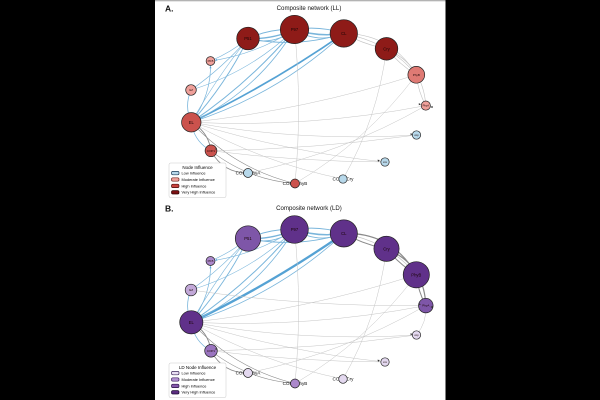 The height and width of the screenshot is (400, 600). What do you see at coordinates (169, 9) in the screenshot?
I see `svg-text: A.` at bounding box center [169, 9].